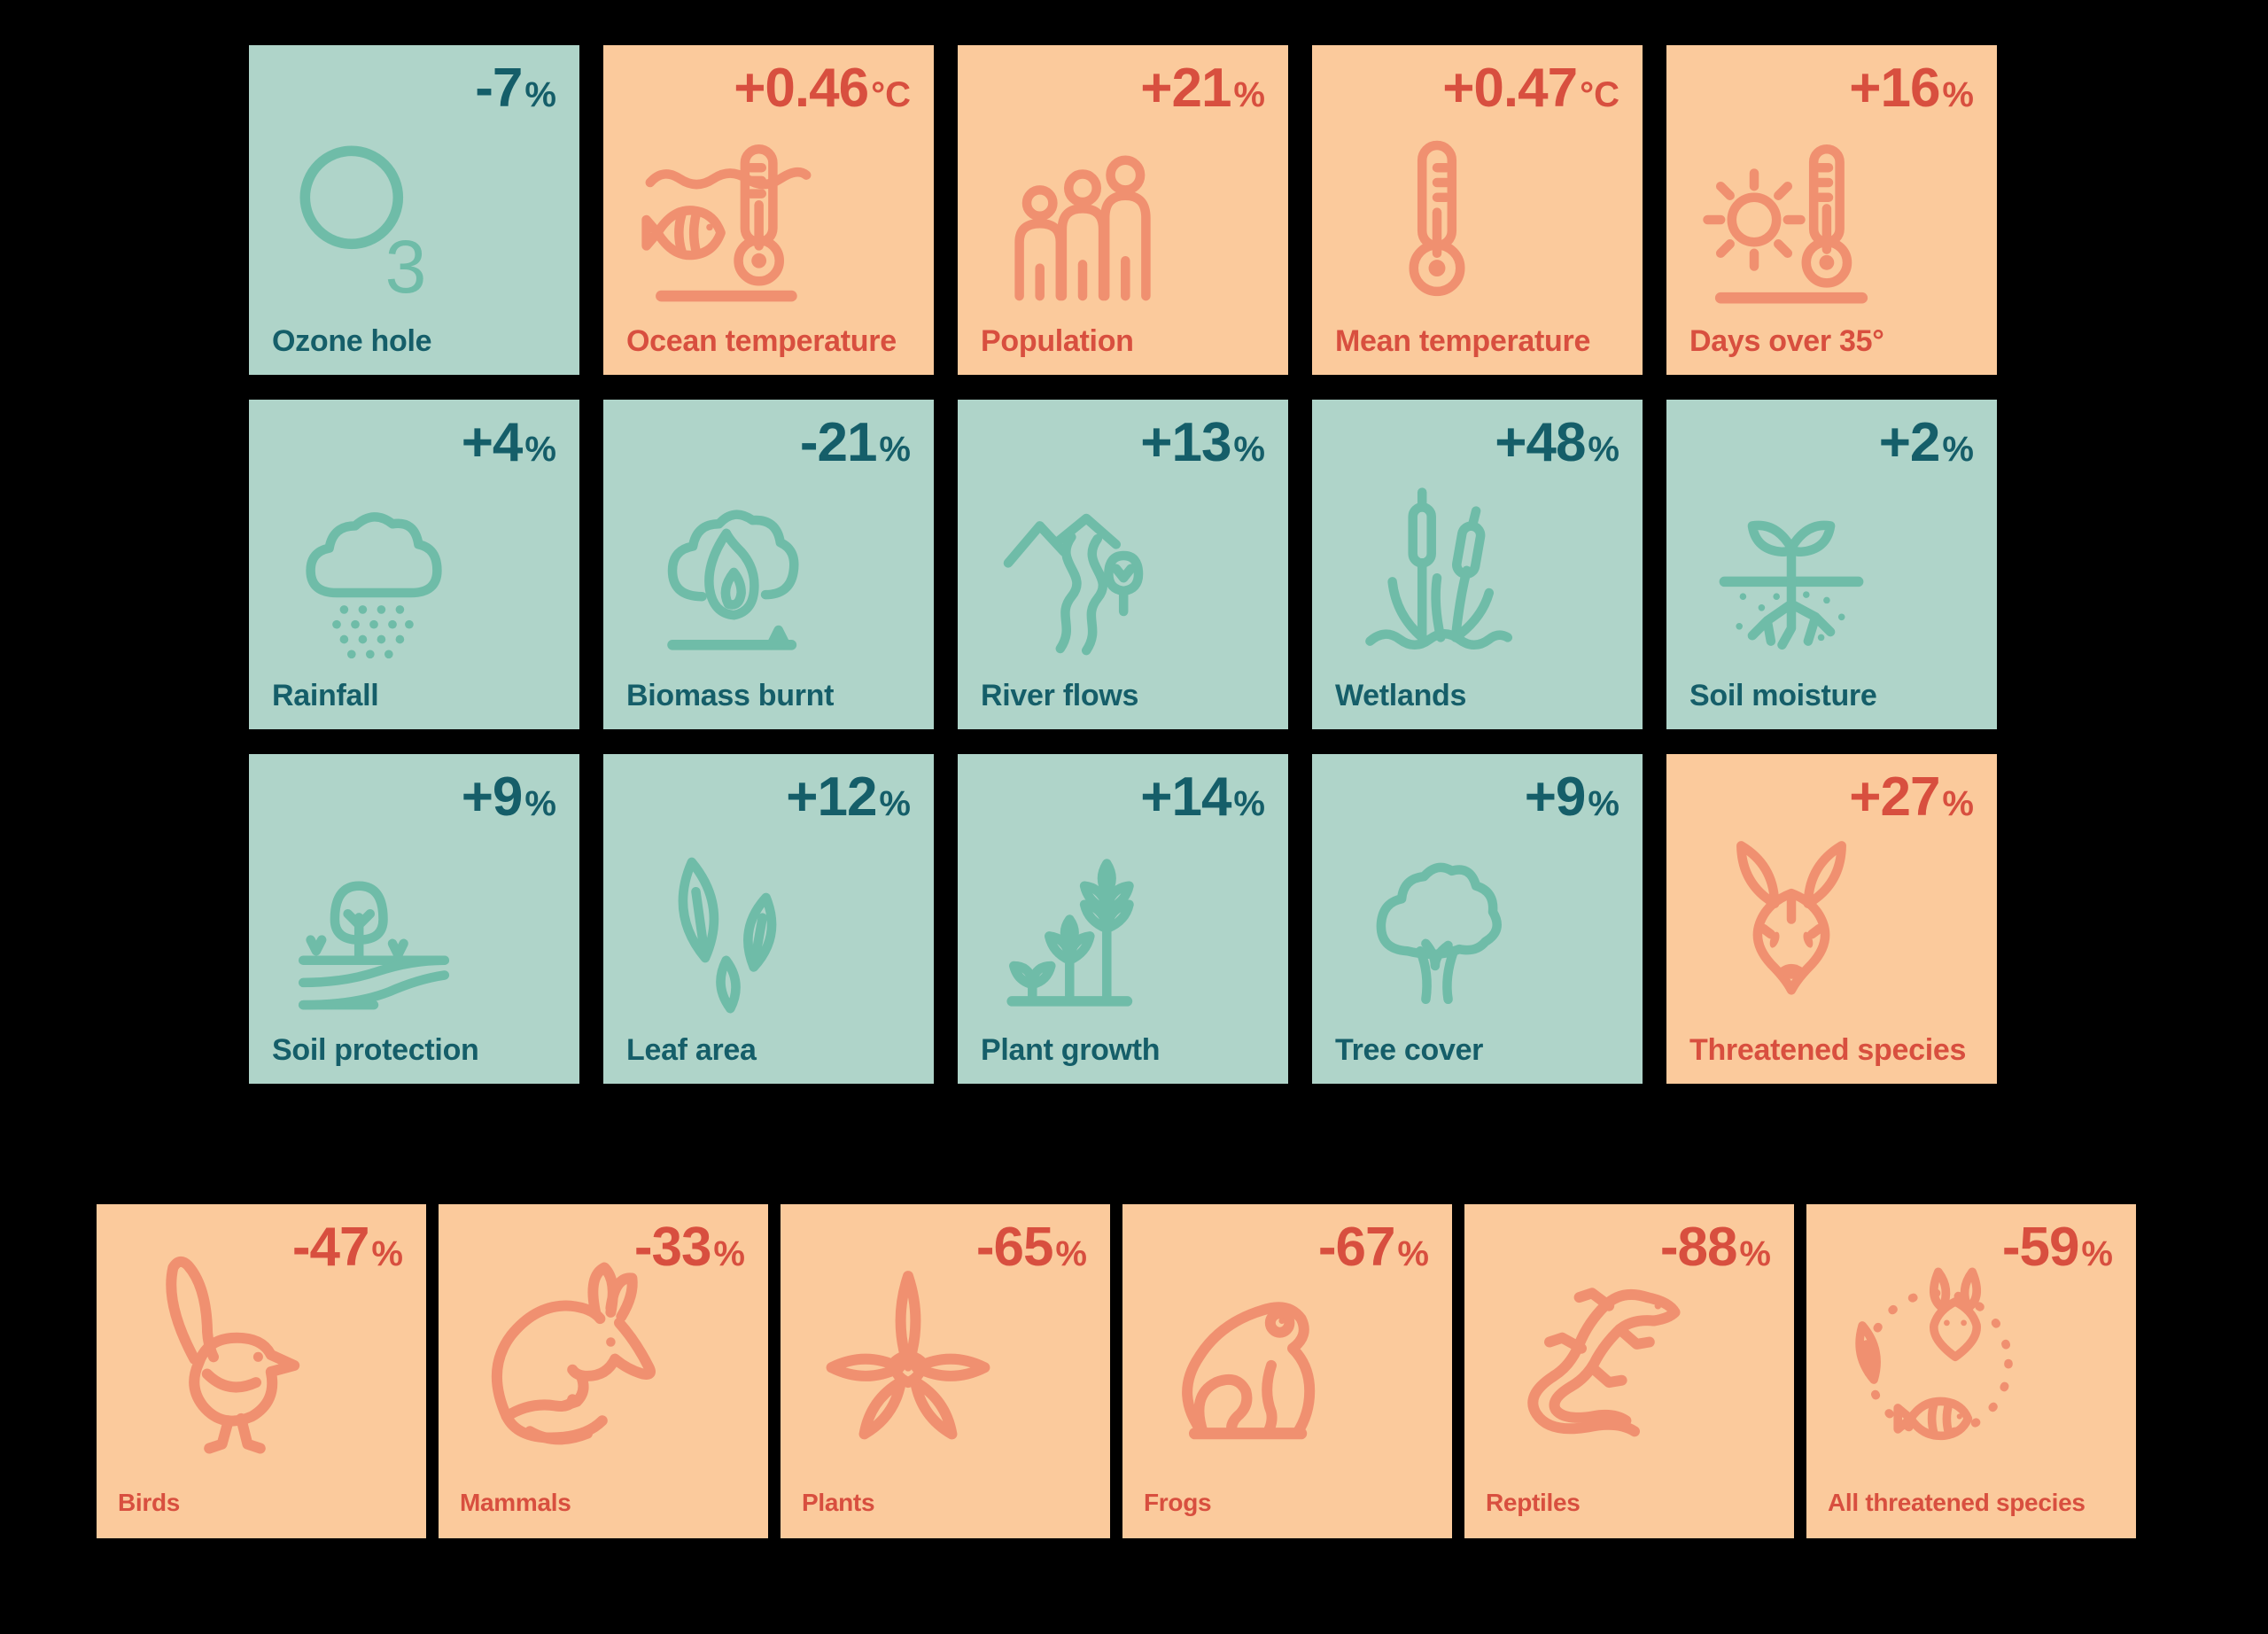 This screenshot has width=2268, height=1634. What do you see at coordinates (1926, 443) in the screenshot?
I see `indicator-value: +2%` at bounding box center [1926, 443].